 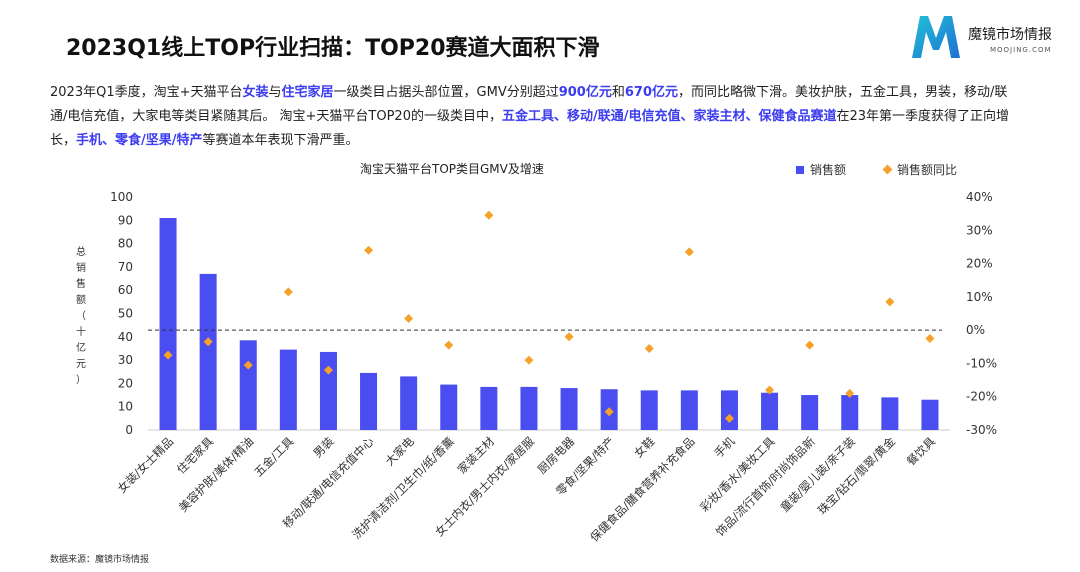 I want to click on legend-label: 销售额同比, so click(x=927, y=170).